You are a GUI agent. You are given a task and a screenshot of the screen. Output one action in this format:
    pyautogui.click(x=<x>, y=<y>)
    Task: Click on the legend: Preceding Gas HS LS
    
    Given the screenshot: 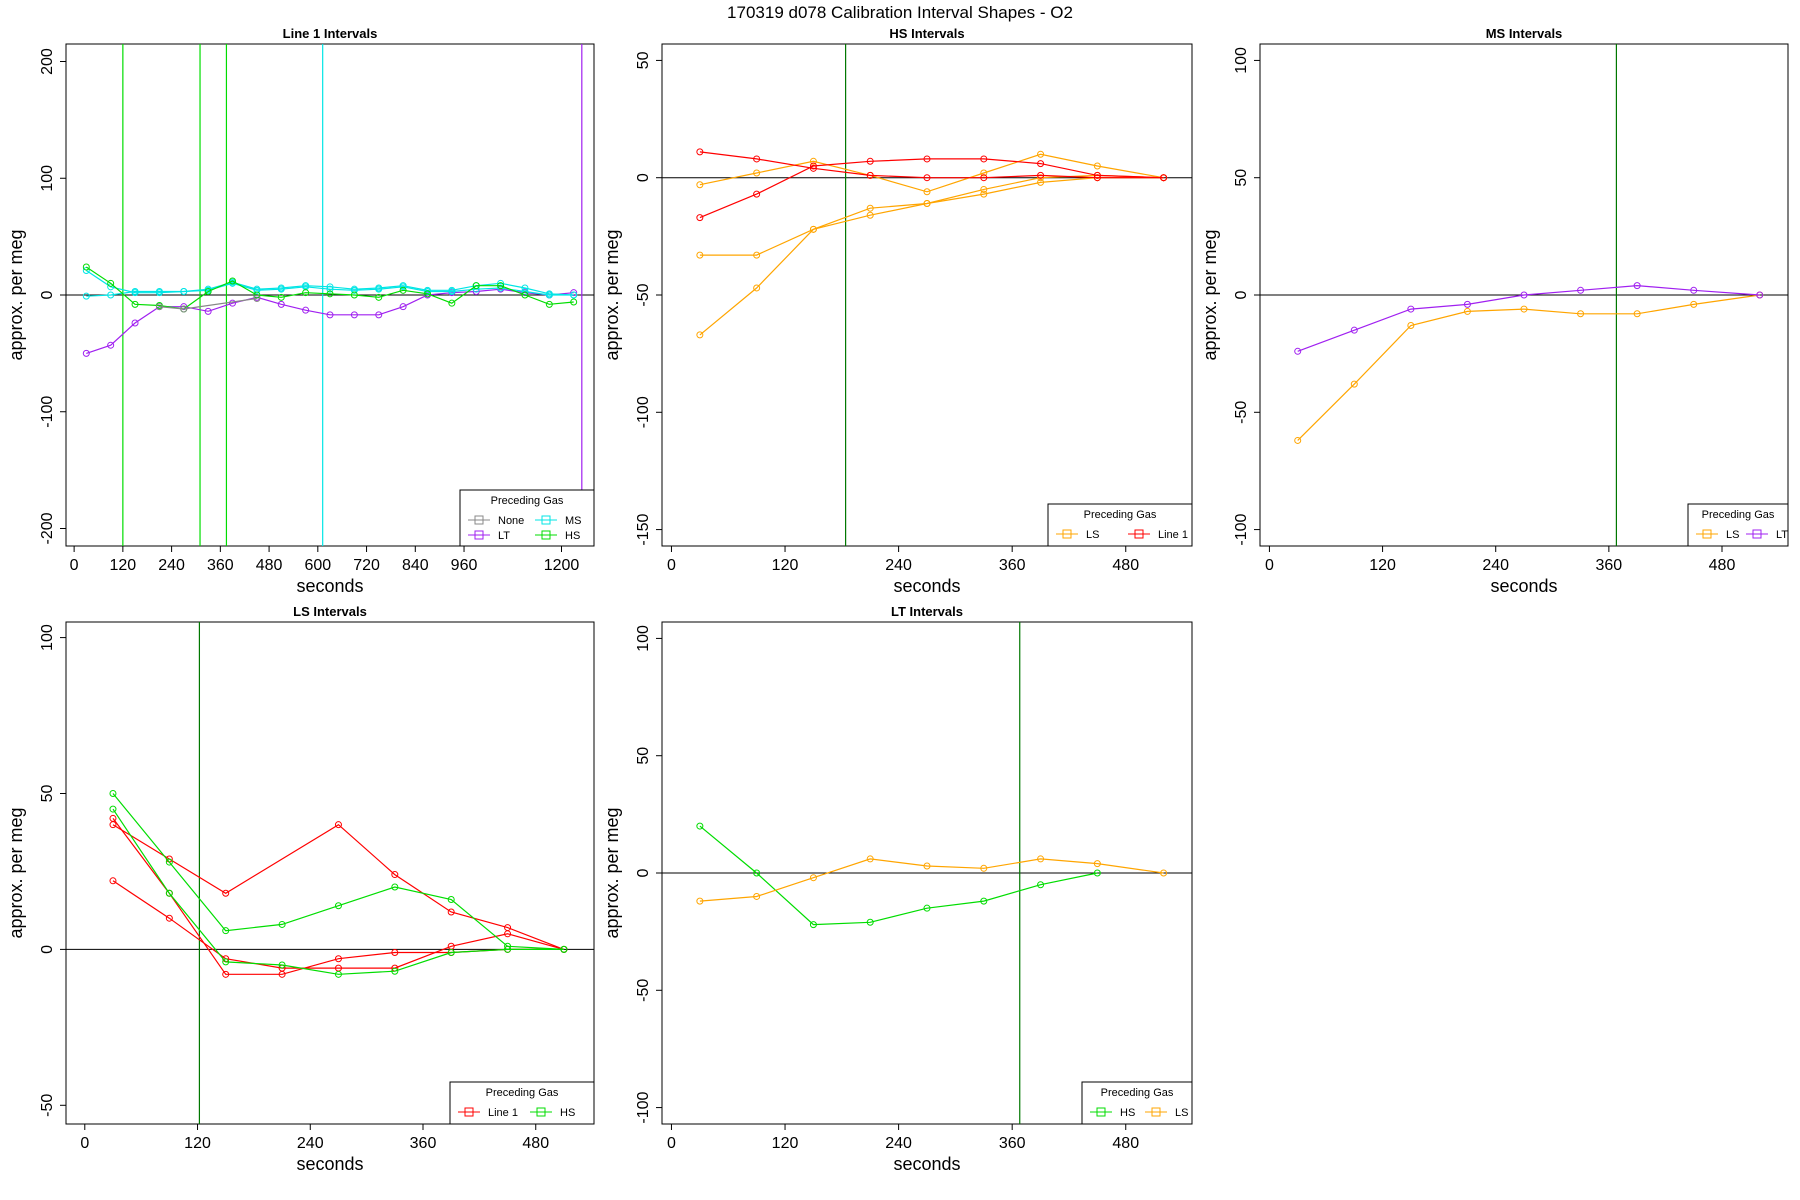 What is the action you would take?
    pyautogui.click(x=1137, y=1103)
    